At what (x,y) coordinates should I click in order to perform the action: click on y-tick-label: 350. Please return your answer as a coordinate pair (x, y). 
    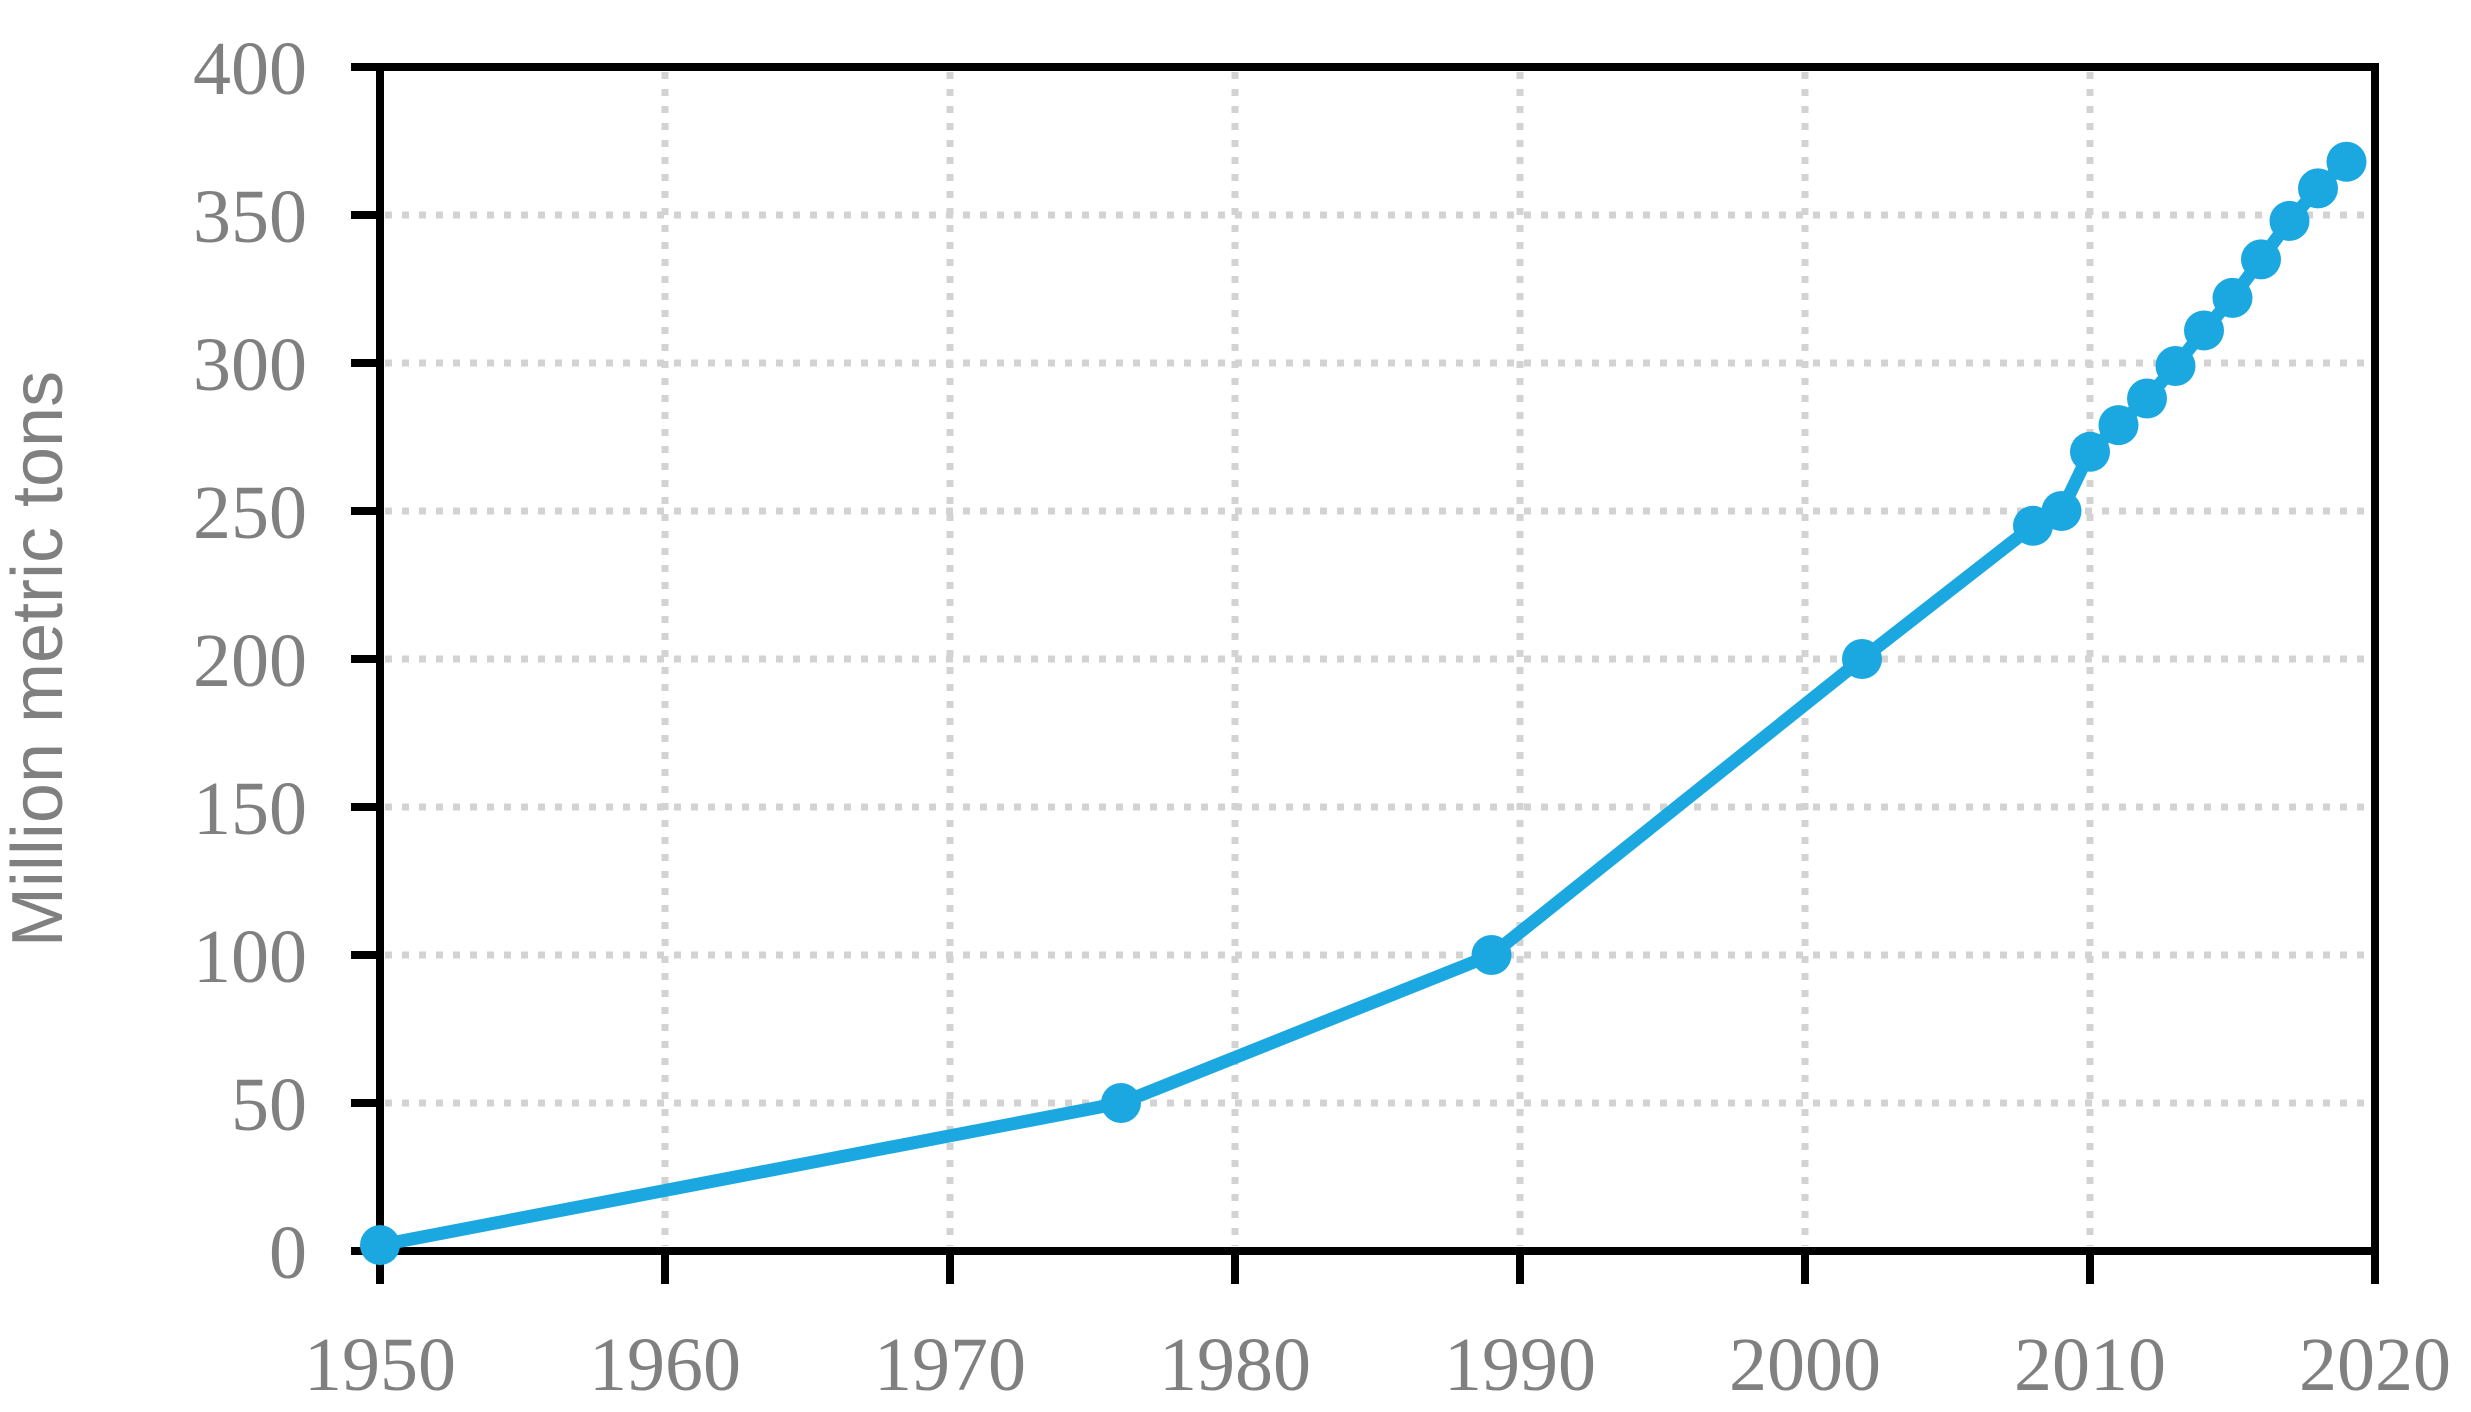
    Looking at the image, I should click on (250, 217).